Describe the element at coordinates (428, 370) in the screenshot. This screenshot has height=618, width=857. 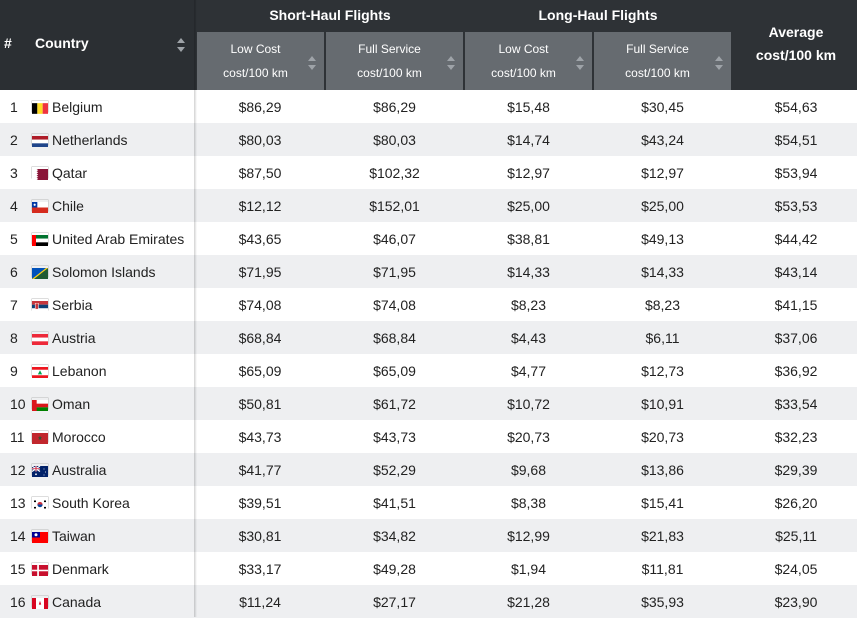
I see `table-row: 9 Lebanon $65,09 $65,09 $4,77 $12,73 $36,92` at that location.